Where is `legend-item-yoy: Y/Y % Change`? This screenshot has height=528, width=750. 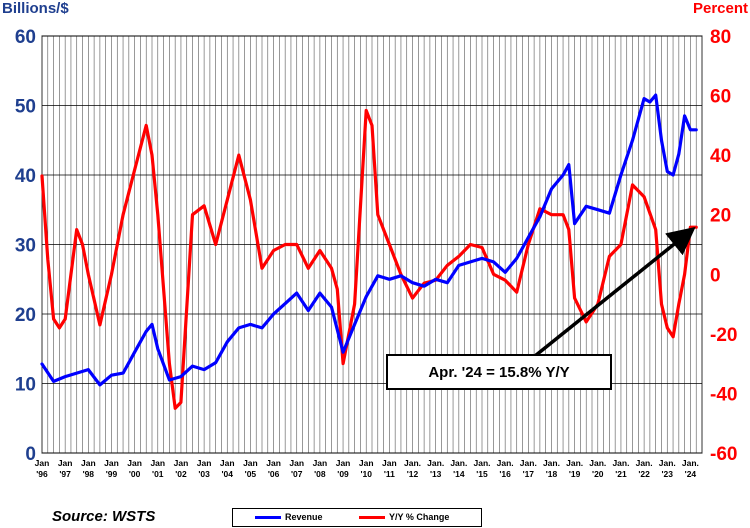 legend-item-yoy: Y/Y % Change is located at coordinates (404, 517).